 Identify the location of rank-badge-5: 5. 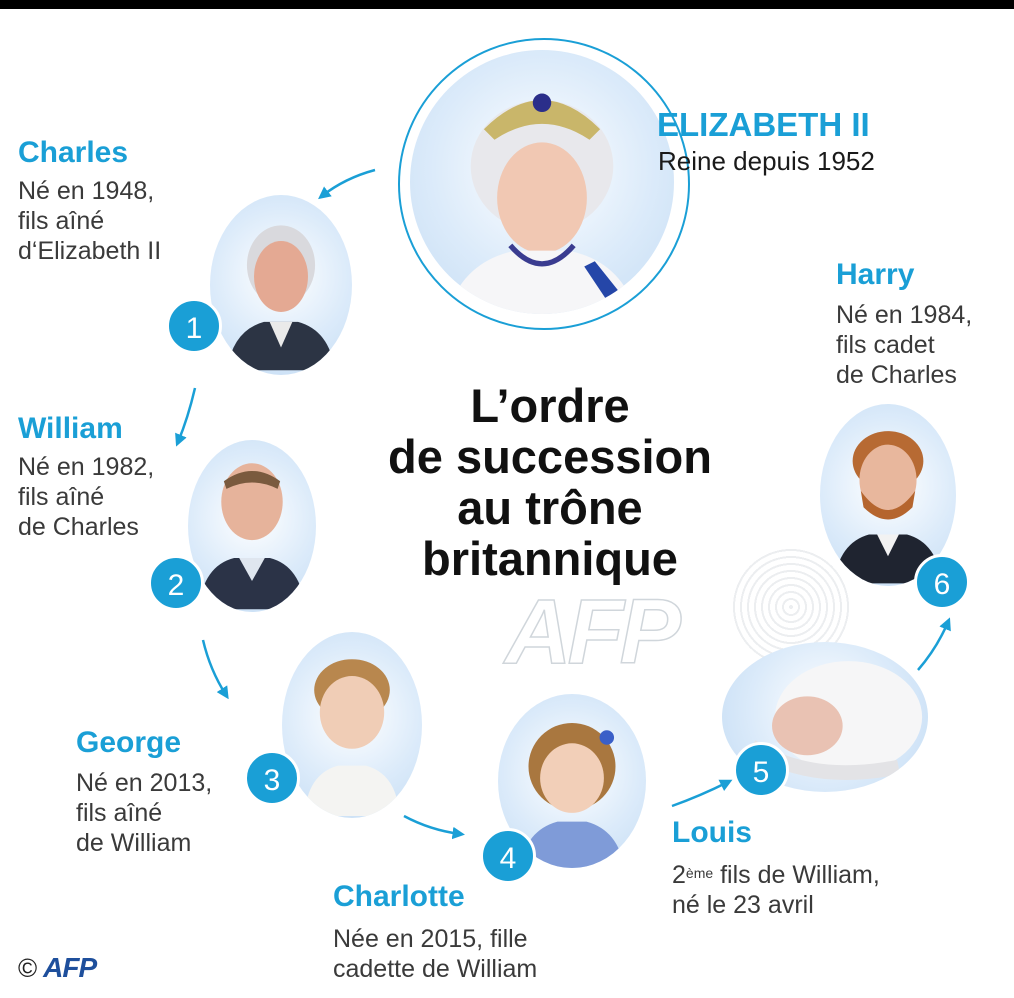
(761, 770).